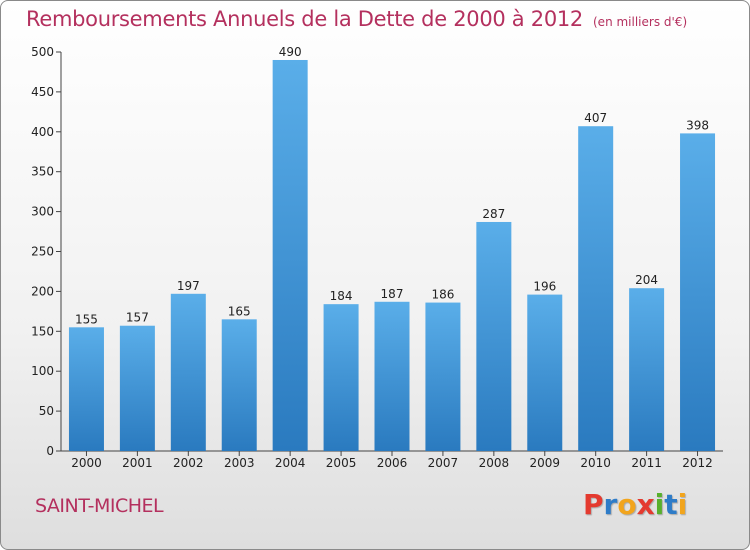  What do you see at coordinates (697, 463) in the screenshot?
I see `x-tick-label: 2012` at bounding box center [697, 463].